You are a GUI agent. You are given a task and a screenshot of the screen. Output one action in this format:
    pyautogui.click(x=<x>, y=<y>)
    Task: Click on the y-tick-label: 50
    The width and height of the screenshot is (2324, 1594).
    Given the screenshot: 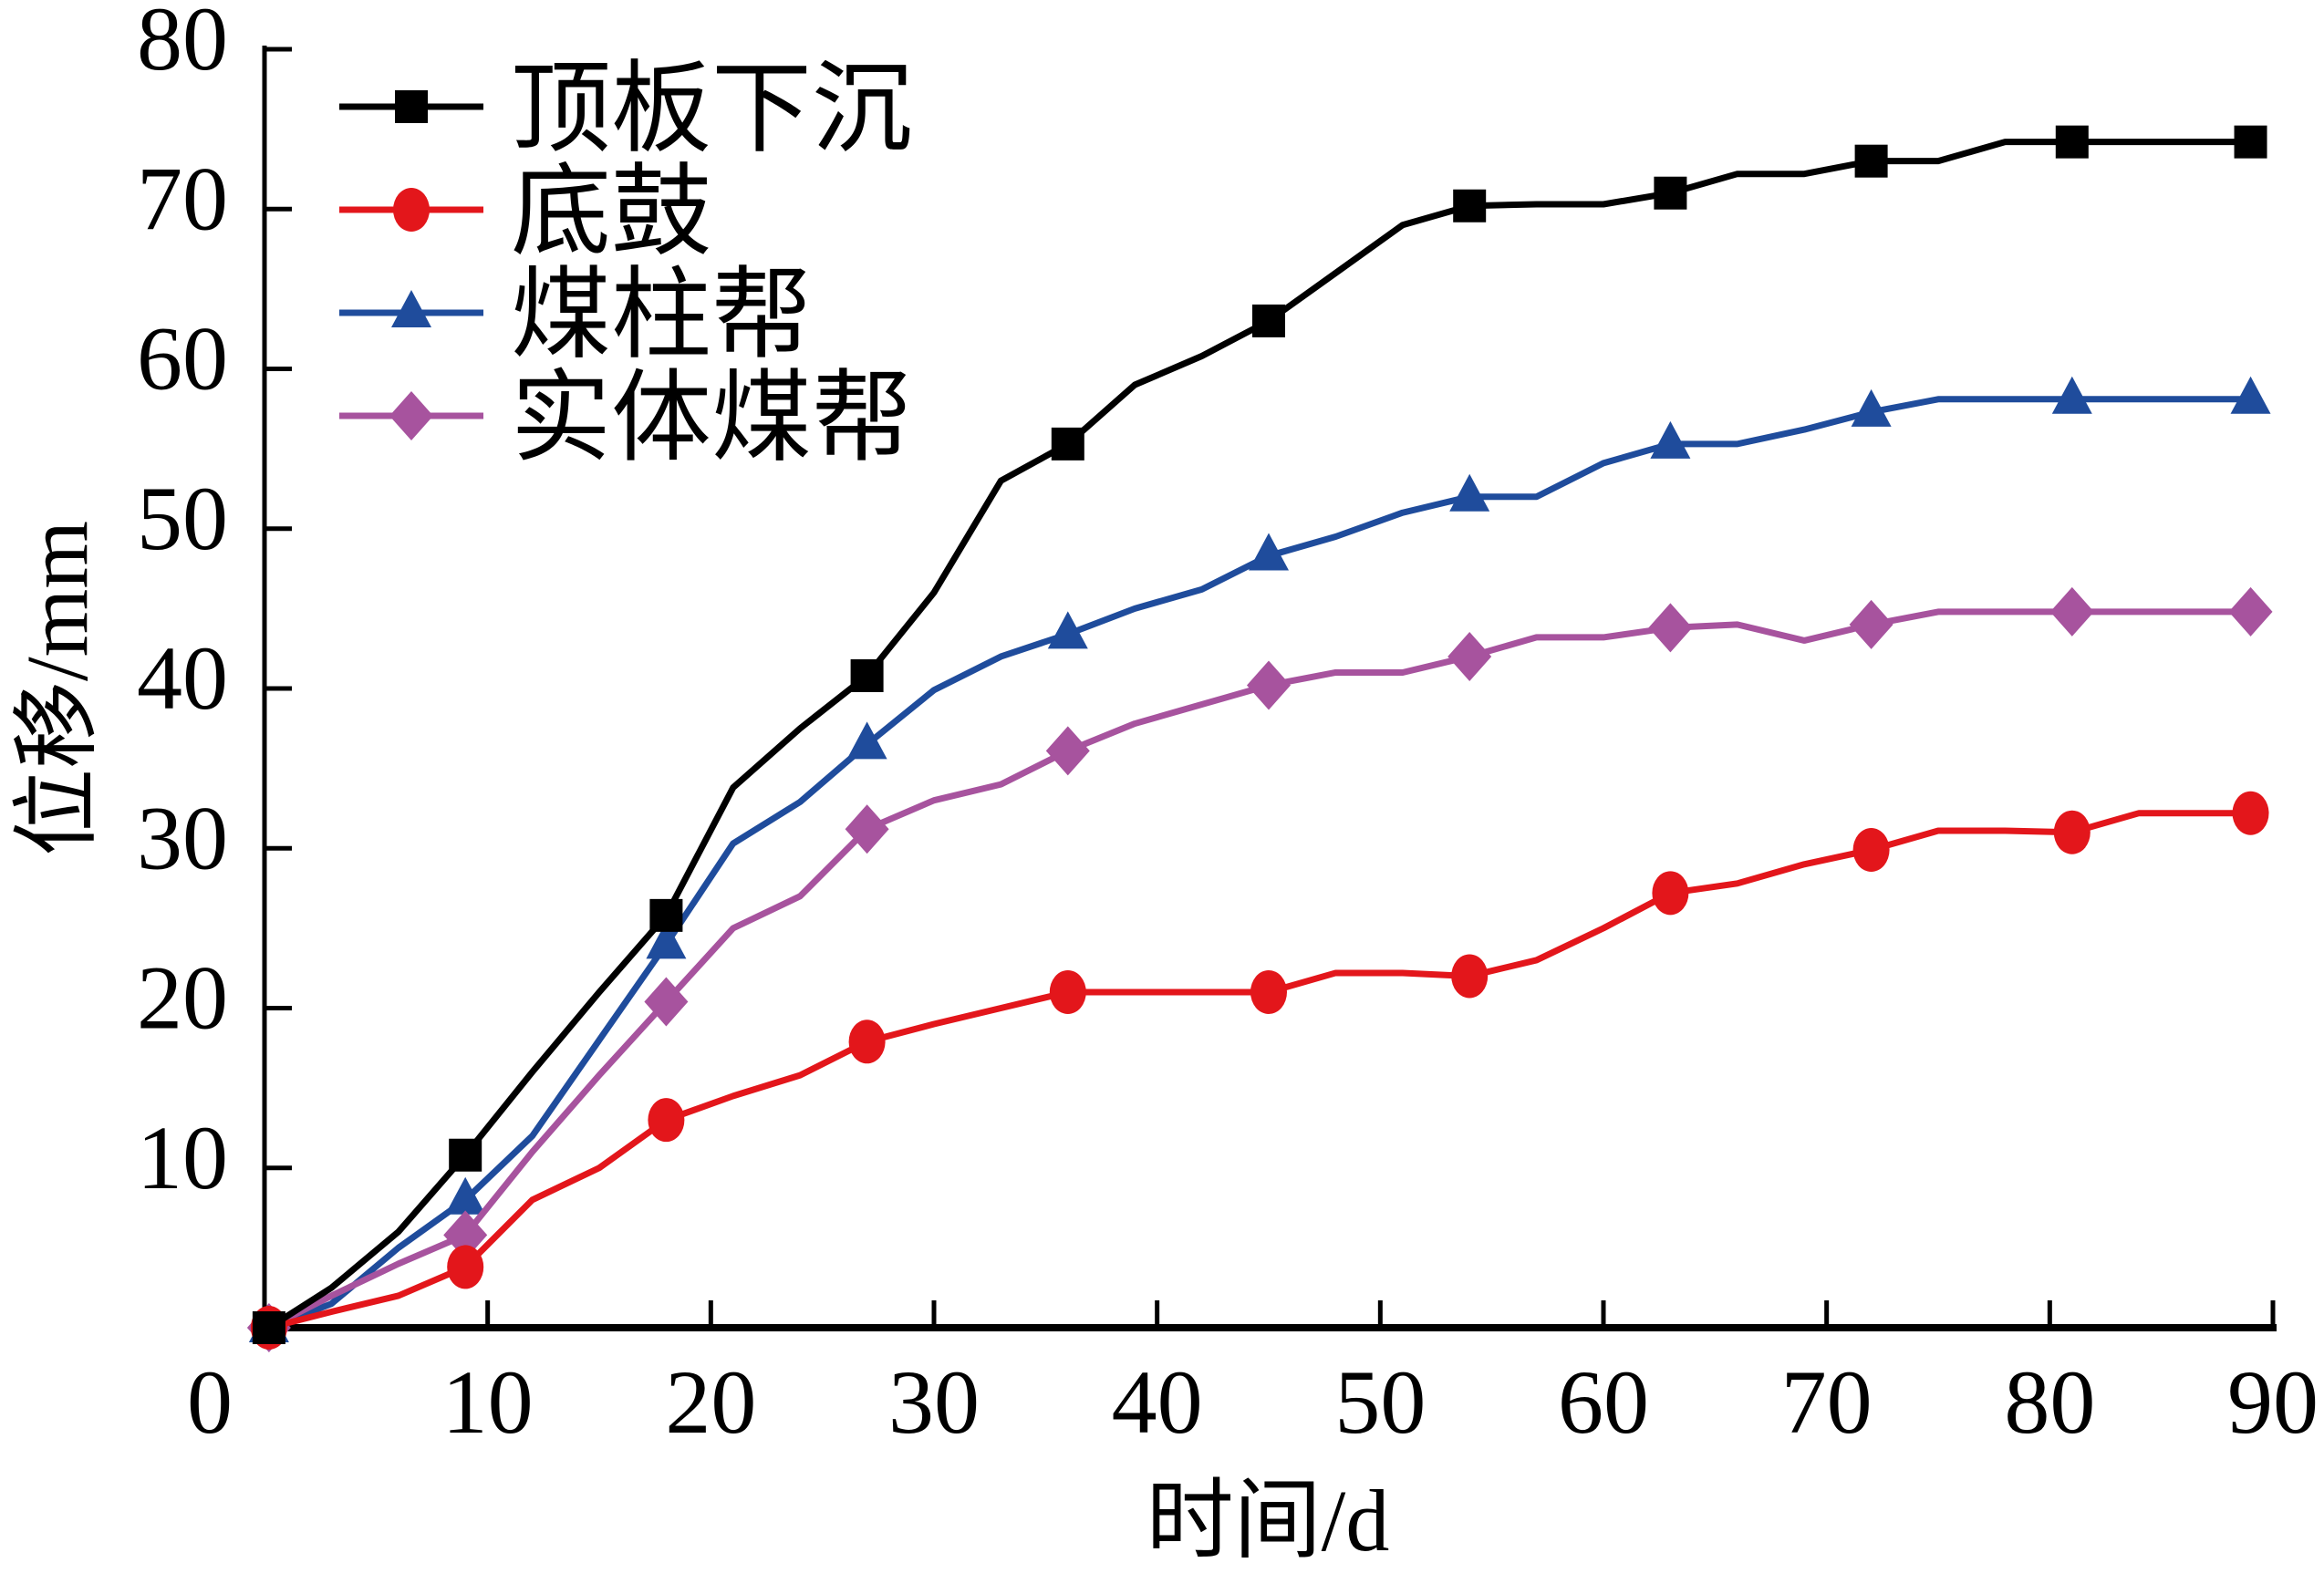 What is the action you would take?
    pyautogui.click(x=182, y=518)
    